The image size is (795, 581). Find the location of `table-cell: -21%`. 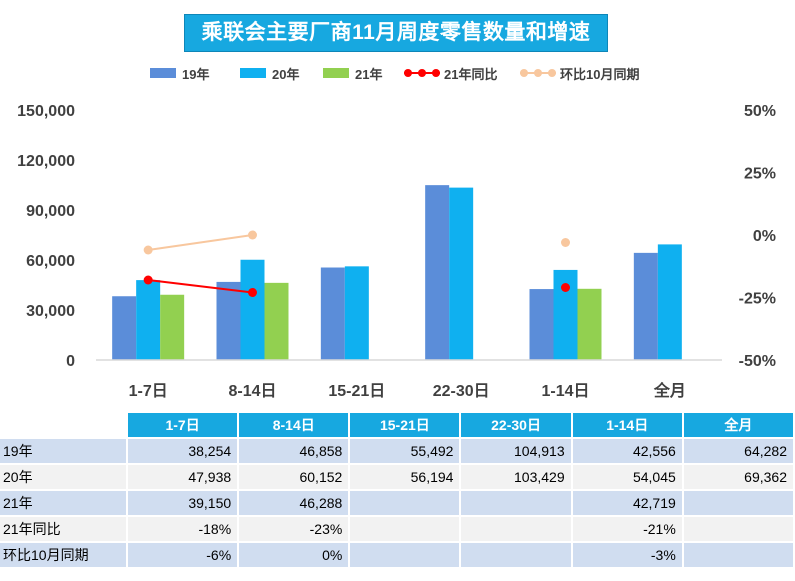

table-cell: -21% is located at coordinates (628, 530).